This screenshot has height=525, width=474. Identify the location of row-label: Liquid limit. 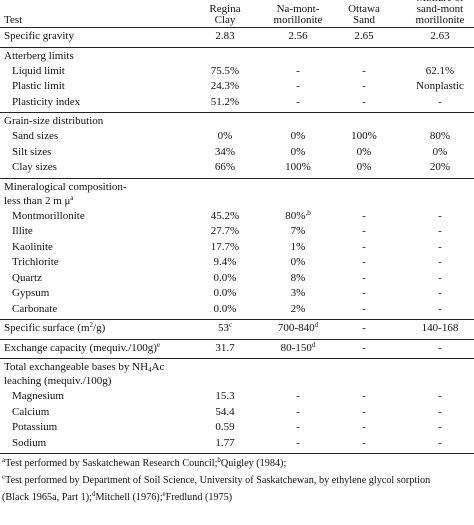
(38, 71).